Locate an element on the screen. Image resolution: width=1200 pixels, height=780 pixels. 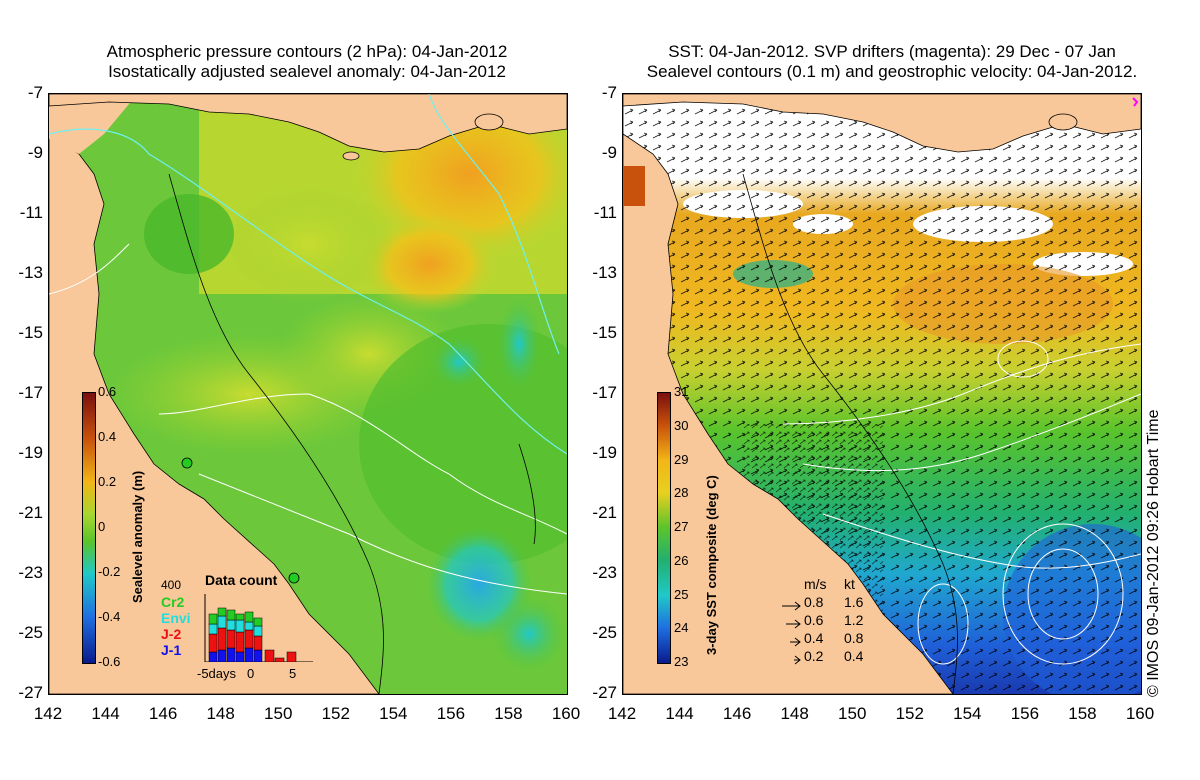
velocity-legend-kt: 0.4 is located at coordinates (854, 656).